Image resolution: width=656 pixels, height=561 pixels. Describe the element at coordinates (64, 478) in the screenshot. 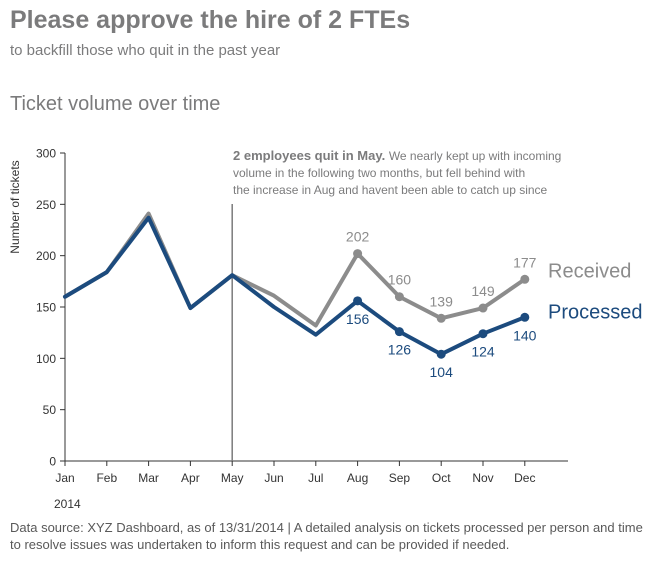

I see `x-tick-label: Jan` at that location.